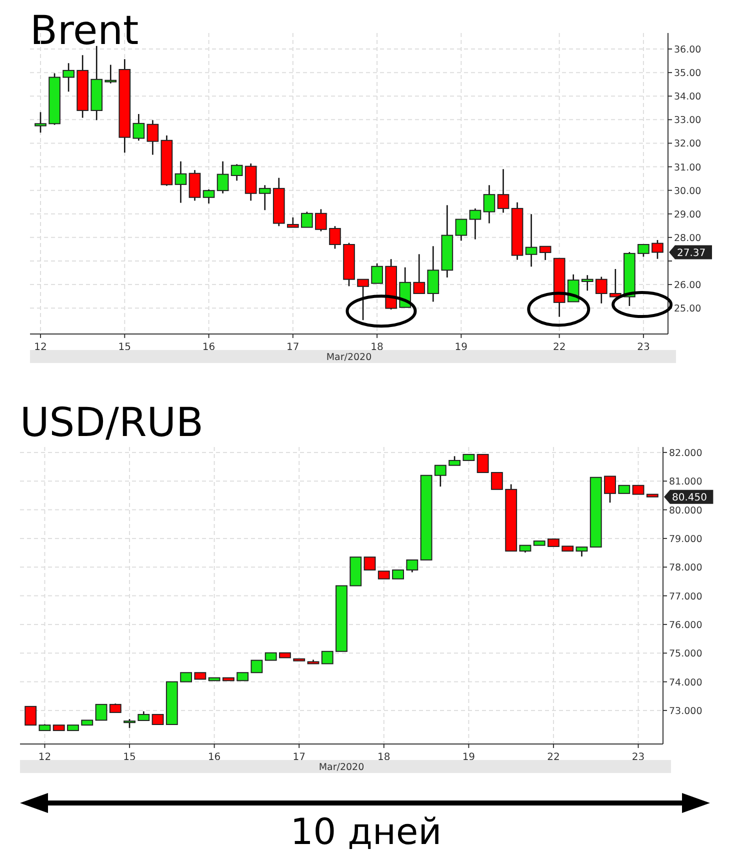  I want to click on y-tick-label: 81.000, so click(685, 482).